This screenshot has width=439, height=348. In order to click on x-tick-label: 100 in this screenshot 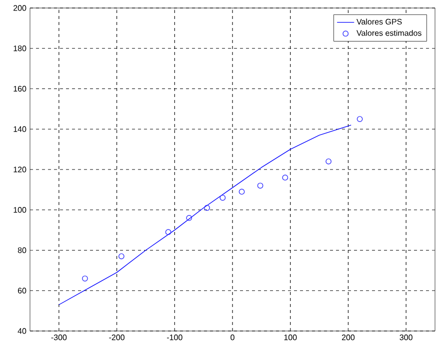, I will do `click(290, 337)`.